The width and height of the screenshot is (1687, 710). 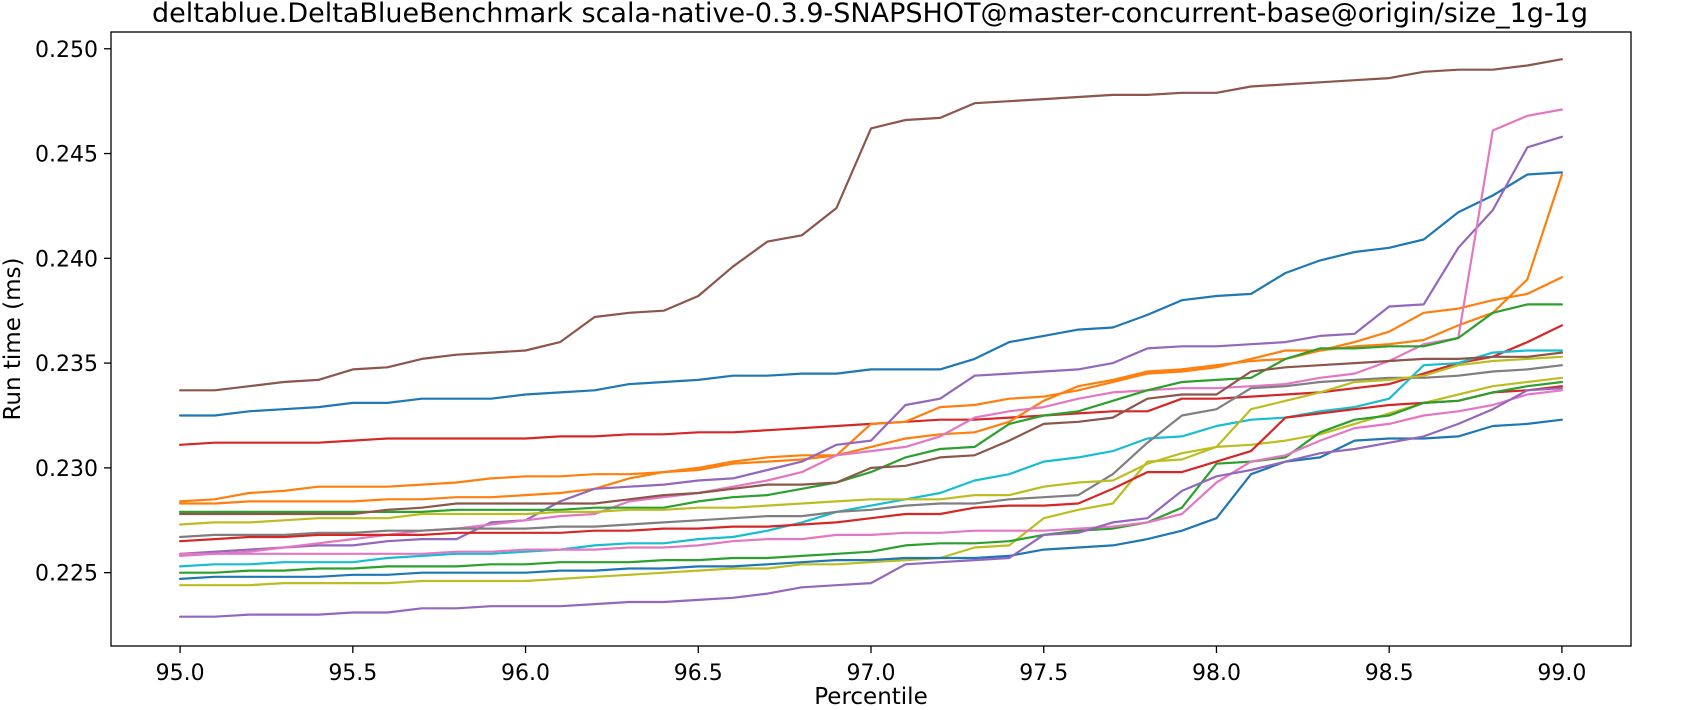 What do you see at coordinates (871, 673) in the screenshot?
I see `x-tick-label: 97.0` at bounding box center [871, 673].